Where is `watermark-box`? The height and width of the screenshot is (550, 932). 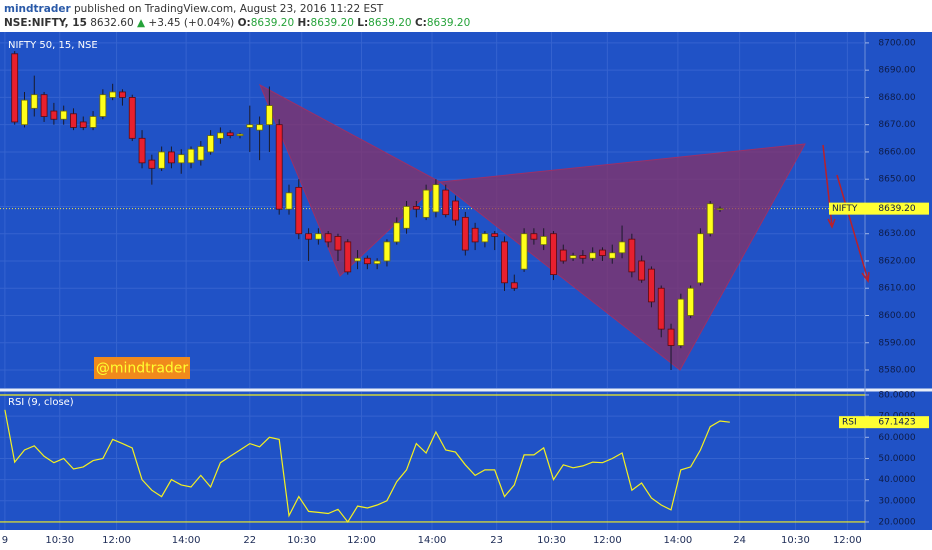
watermark-box is located at coordinates (142, 368).